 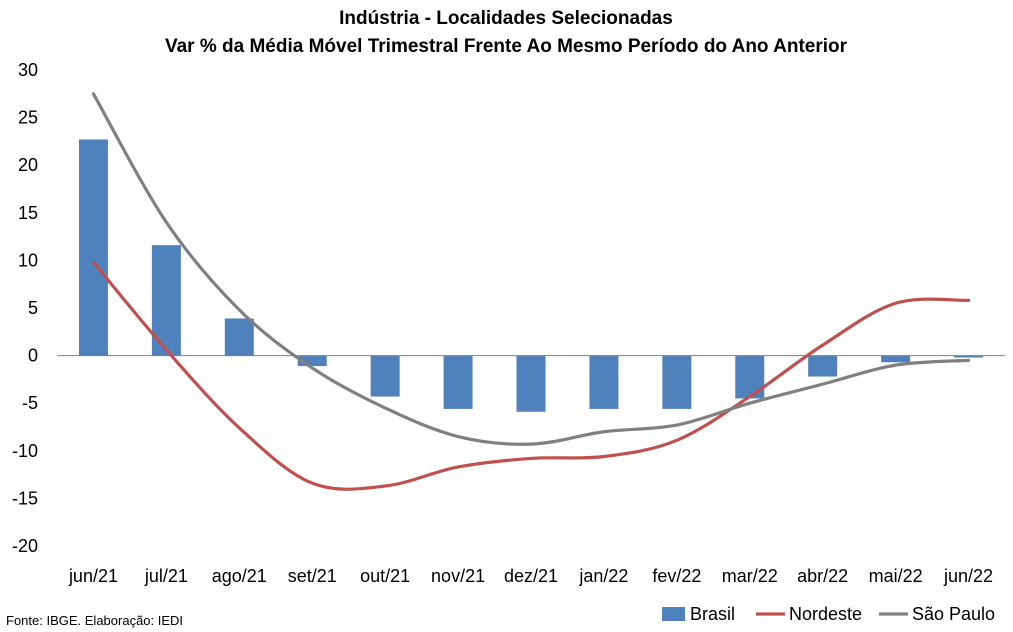 I want to click on chart-title: Indústria - Localidades Selecionadas, so click(x=506, y=18).